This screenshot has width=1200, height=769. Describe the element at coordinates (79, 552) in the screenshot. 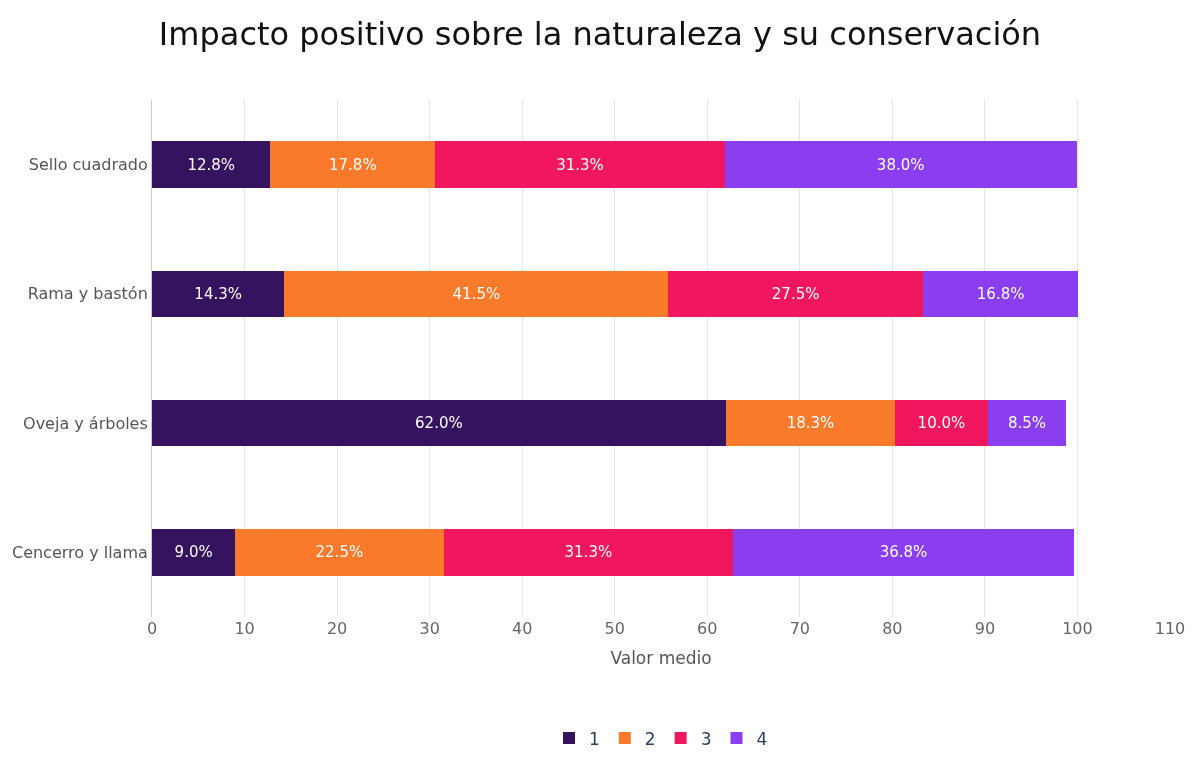

I see `y-tick-label: Cencerro y llama` at that location.